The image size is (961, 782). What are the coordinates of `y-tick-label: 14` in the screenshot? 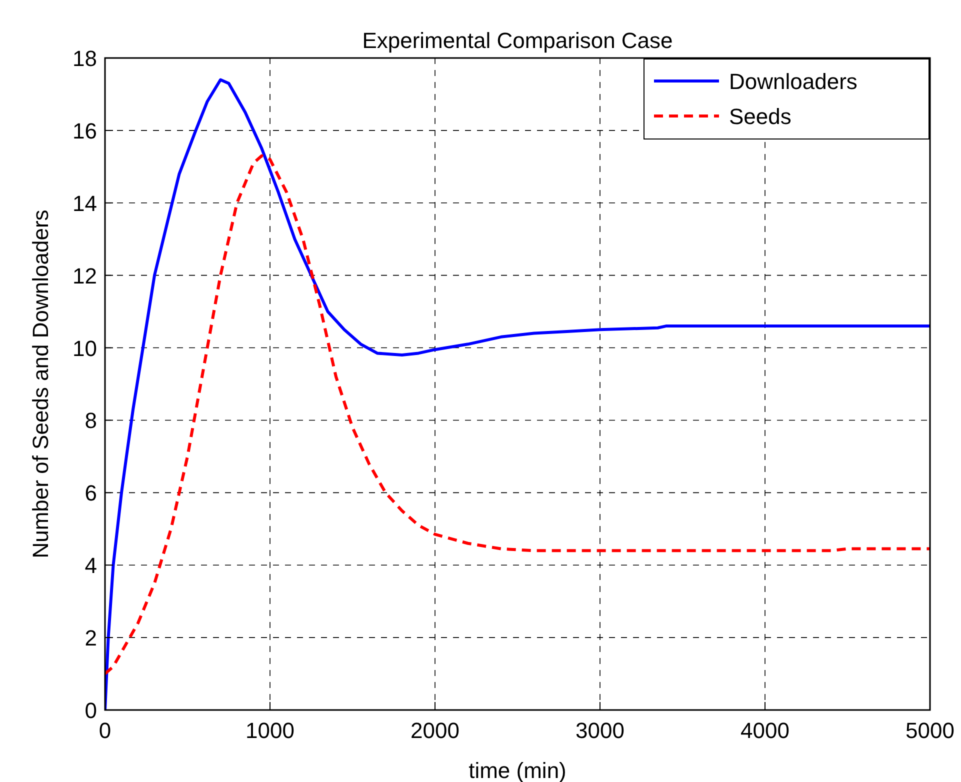 It's located at (84, 203).